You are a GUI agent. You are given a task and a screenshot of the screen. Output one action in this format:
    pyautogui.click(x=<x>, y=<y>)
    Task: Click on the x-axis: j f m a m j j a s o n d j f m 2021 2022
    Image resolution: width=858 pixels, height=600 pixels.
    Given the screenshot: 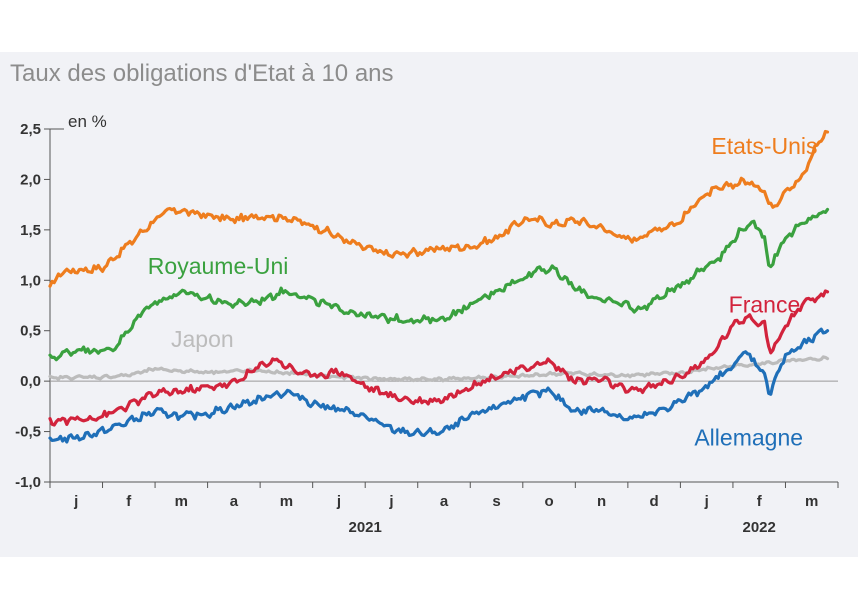 What is the action you would take?
    pyautogui.click(x=444, y=508)
    